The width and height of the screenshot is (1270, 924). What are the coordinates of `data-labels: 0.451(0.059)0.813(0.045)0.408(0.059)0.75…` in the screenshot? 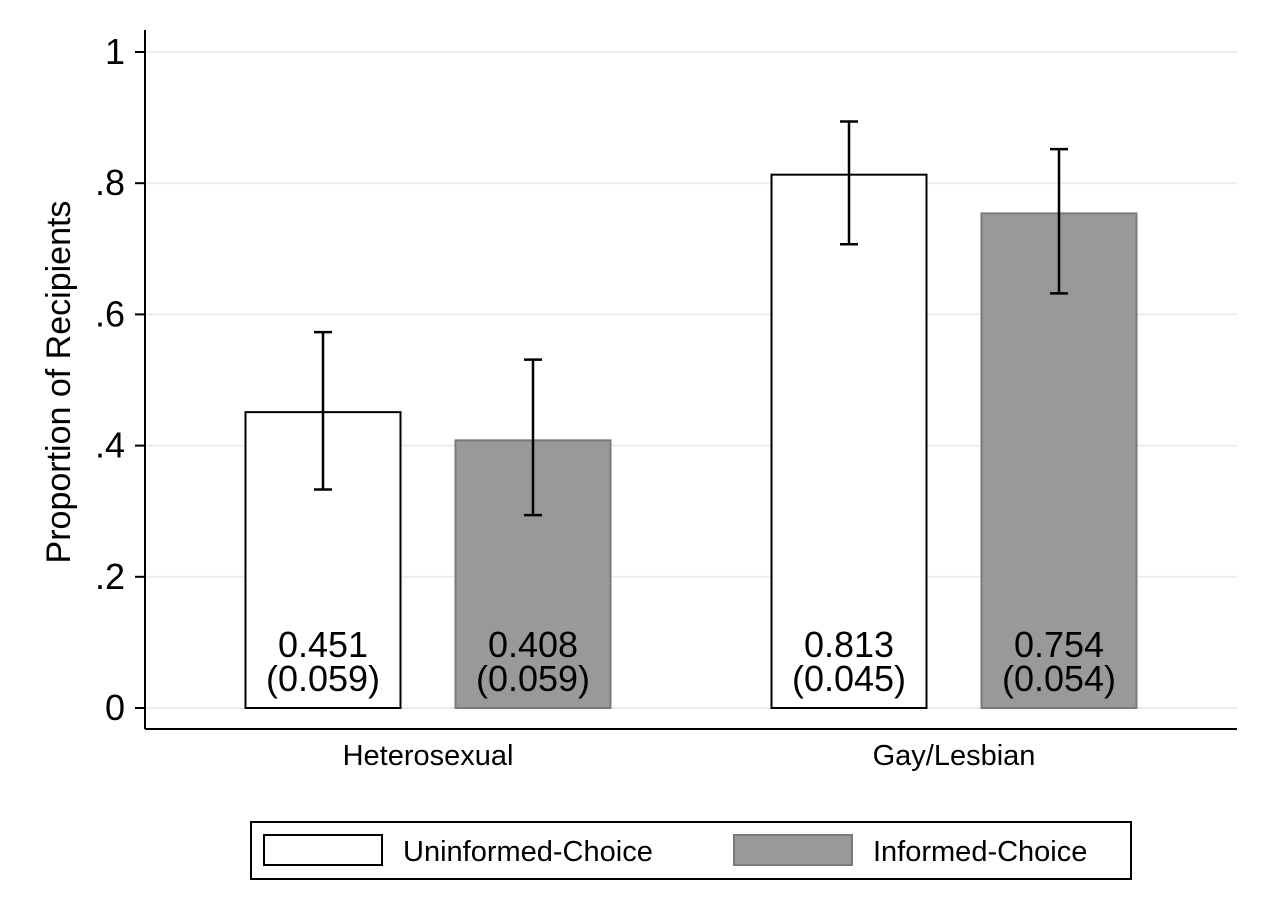 It's located at (691, 661).